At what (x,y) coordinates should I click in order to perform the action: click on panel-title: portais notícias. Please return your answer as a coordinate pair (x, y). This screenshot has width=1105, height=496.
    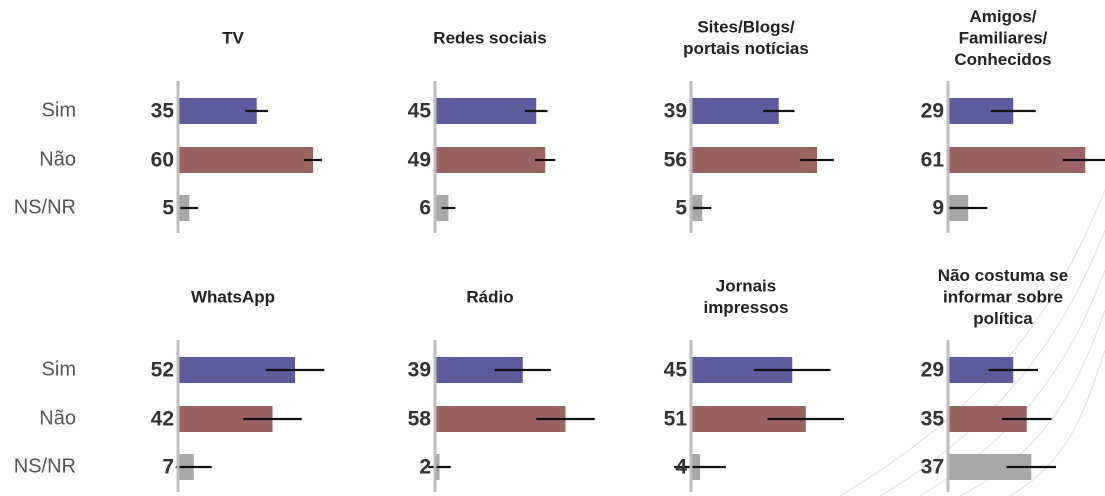
    Looking at the image, I should click on (746, 48).